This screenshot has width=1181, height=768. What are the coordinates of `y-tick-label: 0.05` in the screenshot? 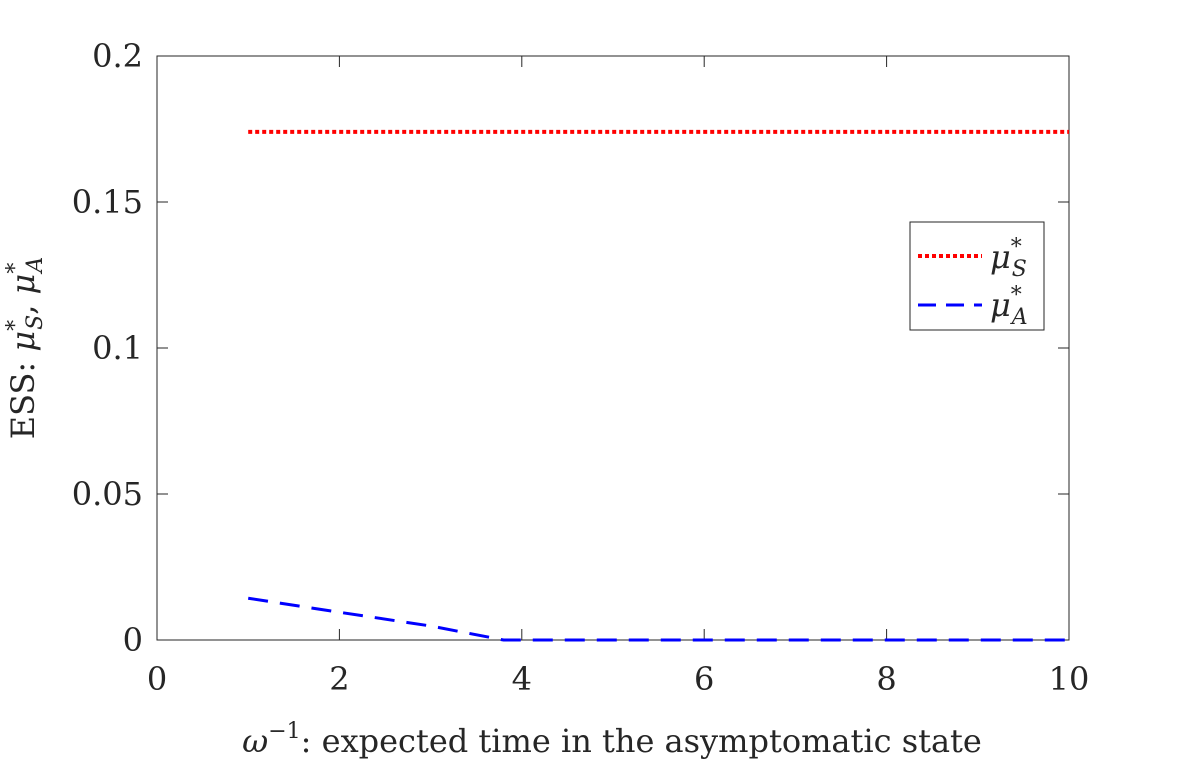 It's located at (107, 494).